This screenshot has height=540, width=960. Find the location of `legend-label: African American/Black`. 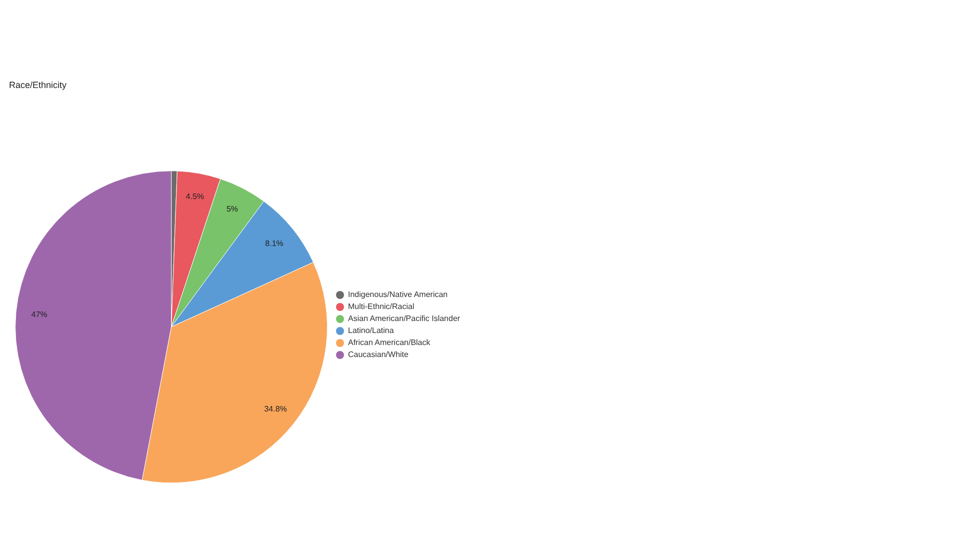

legend-label: African American/Black is located at coordinates (389, 342).